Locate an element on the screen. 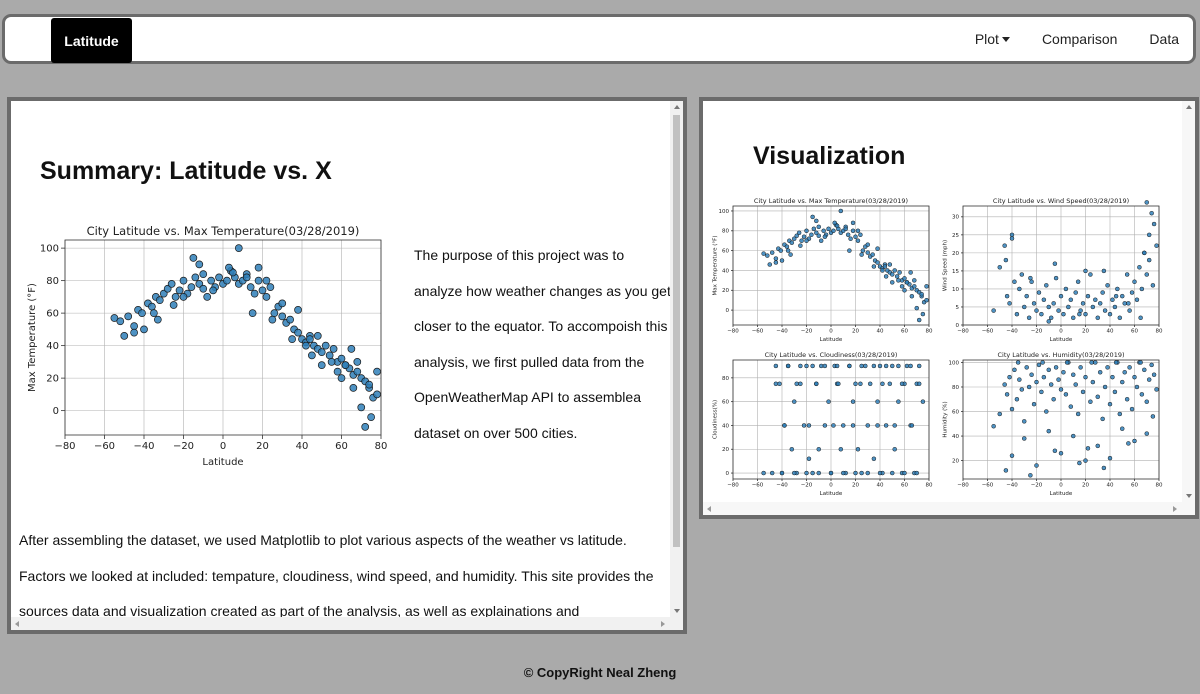 This screenshot has width=1200, height=694. chart1-y-tick-label: 100 is located at coordinates (724, 212).